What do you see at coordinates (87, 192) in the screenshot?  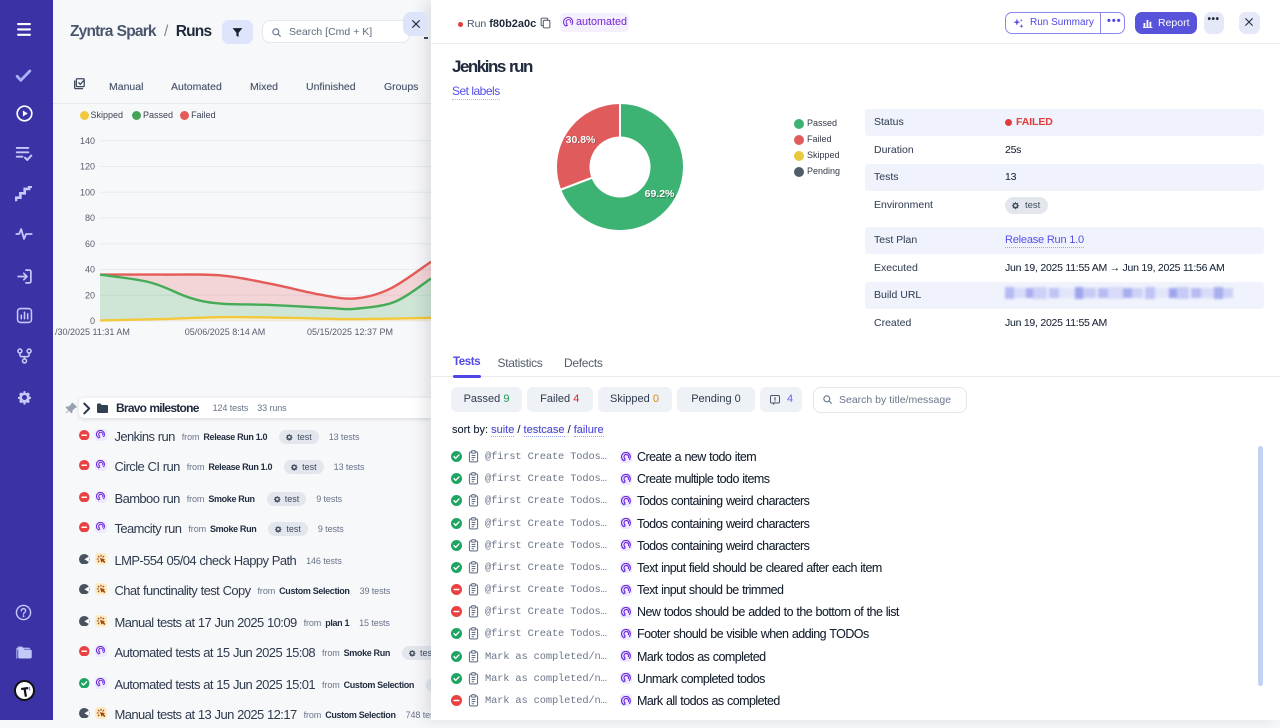 I see `svg-text: 100` at bounding box center [87, 192].